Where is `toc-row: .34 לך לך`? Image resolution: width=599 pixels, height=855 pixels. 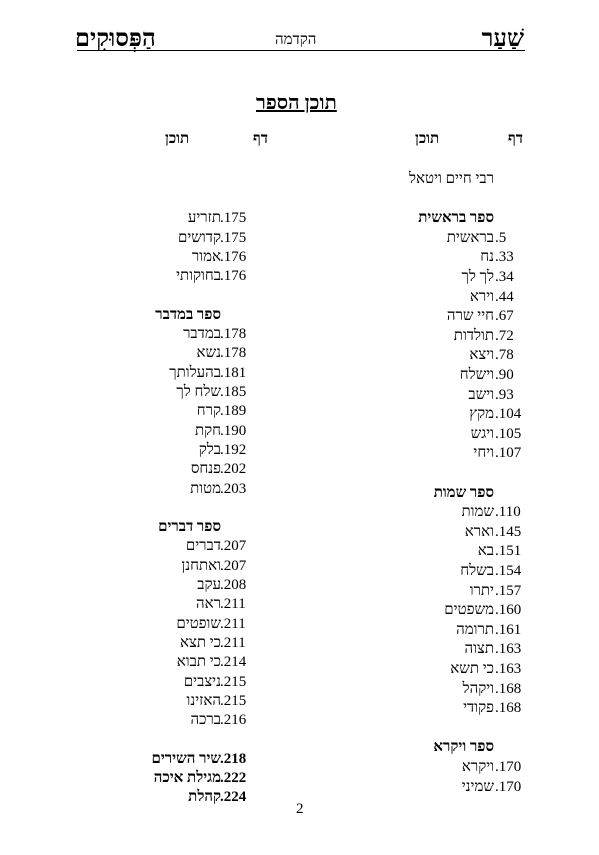 toc-row: .34 לך לך is located at coordinates (299, 277).